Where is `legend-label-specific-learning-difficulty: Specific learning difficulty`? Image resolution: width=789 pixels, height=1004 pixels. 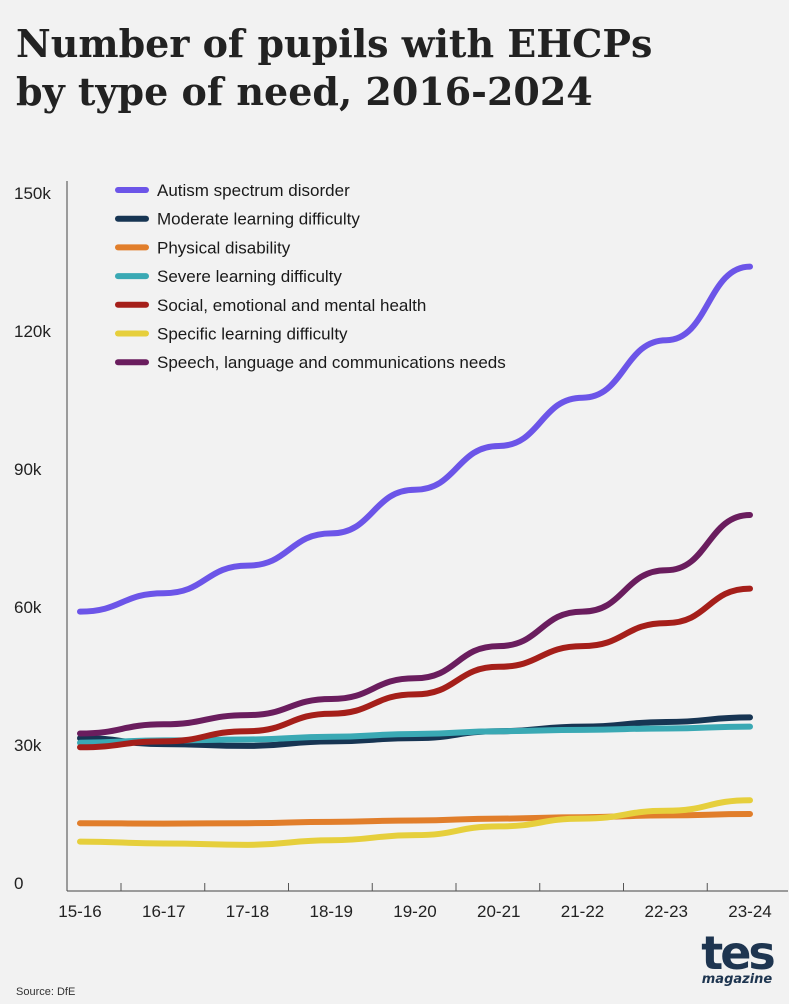
legend-label-specific-learning-difficulty: Specific learning difficulty is located at coordinates (252, 334).